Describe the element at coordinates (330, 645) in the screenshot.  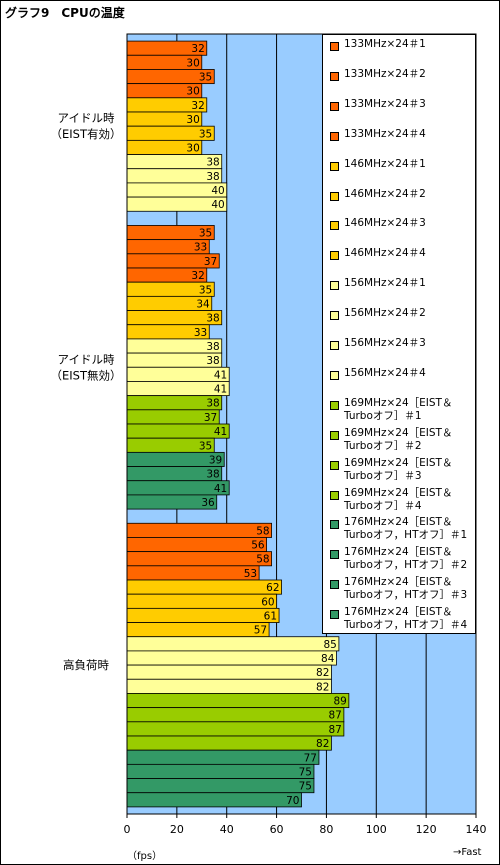
I see `bar-value-label: 85` at that location.